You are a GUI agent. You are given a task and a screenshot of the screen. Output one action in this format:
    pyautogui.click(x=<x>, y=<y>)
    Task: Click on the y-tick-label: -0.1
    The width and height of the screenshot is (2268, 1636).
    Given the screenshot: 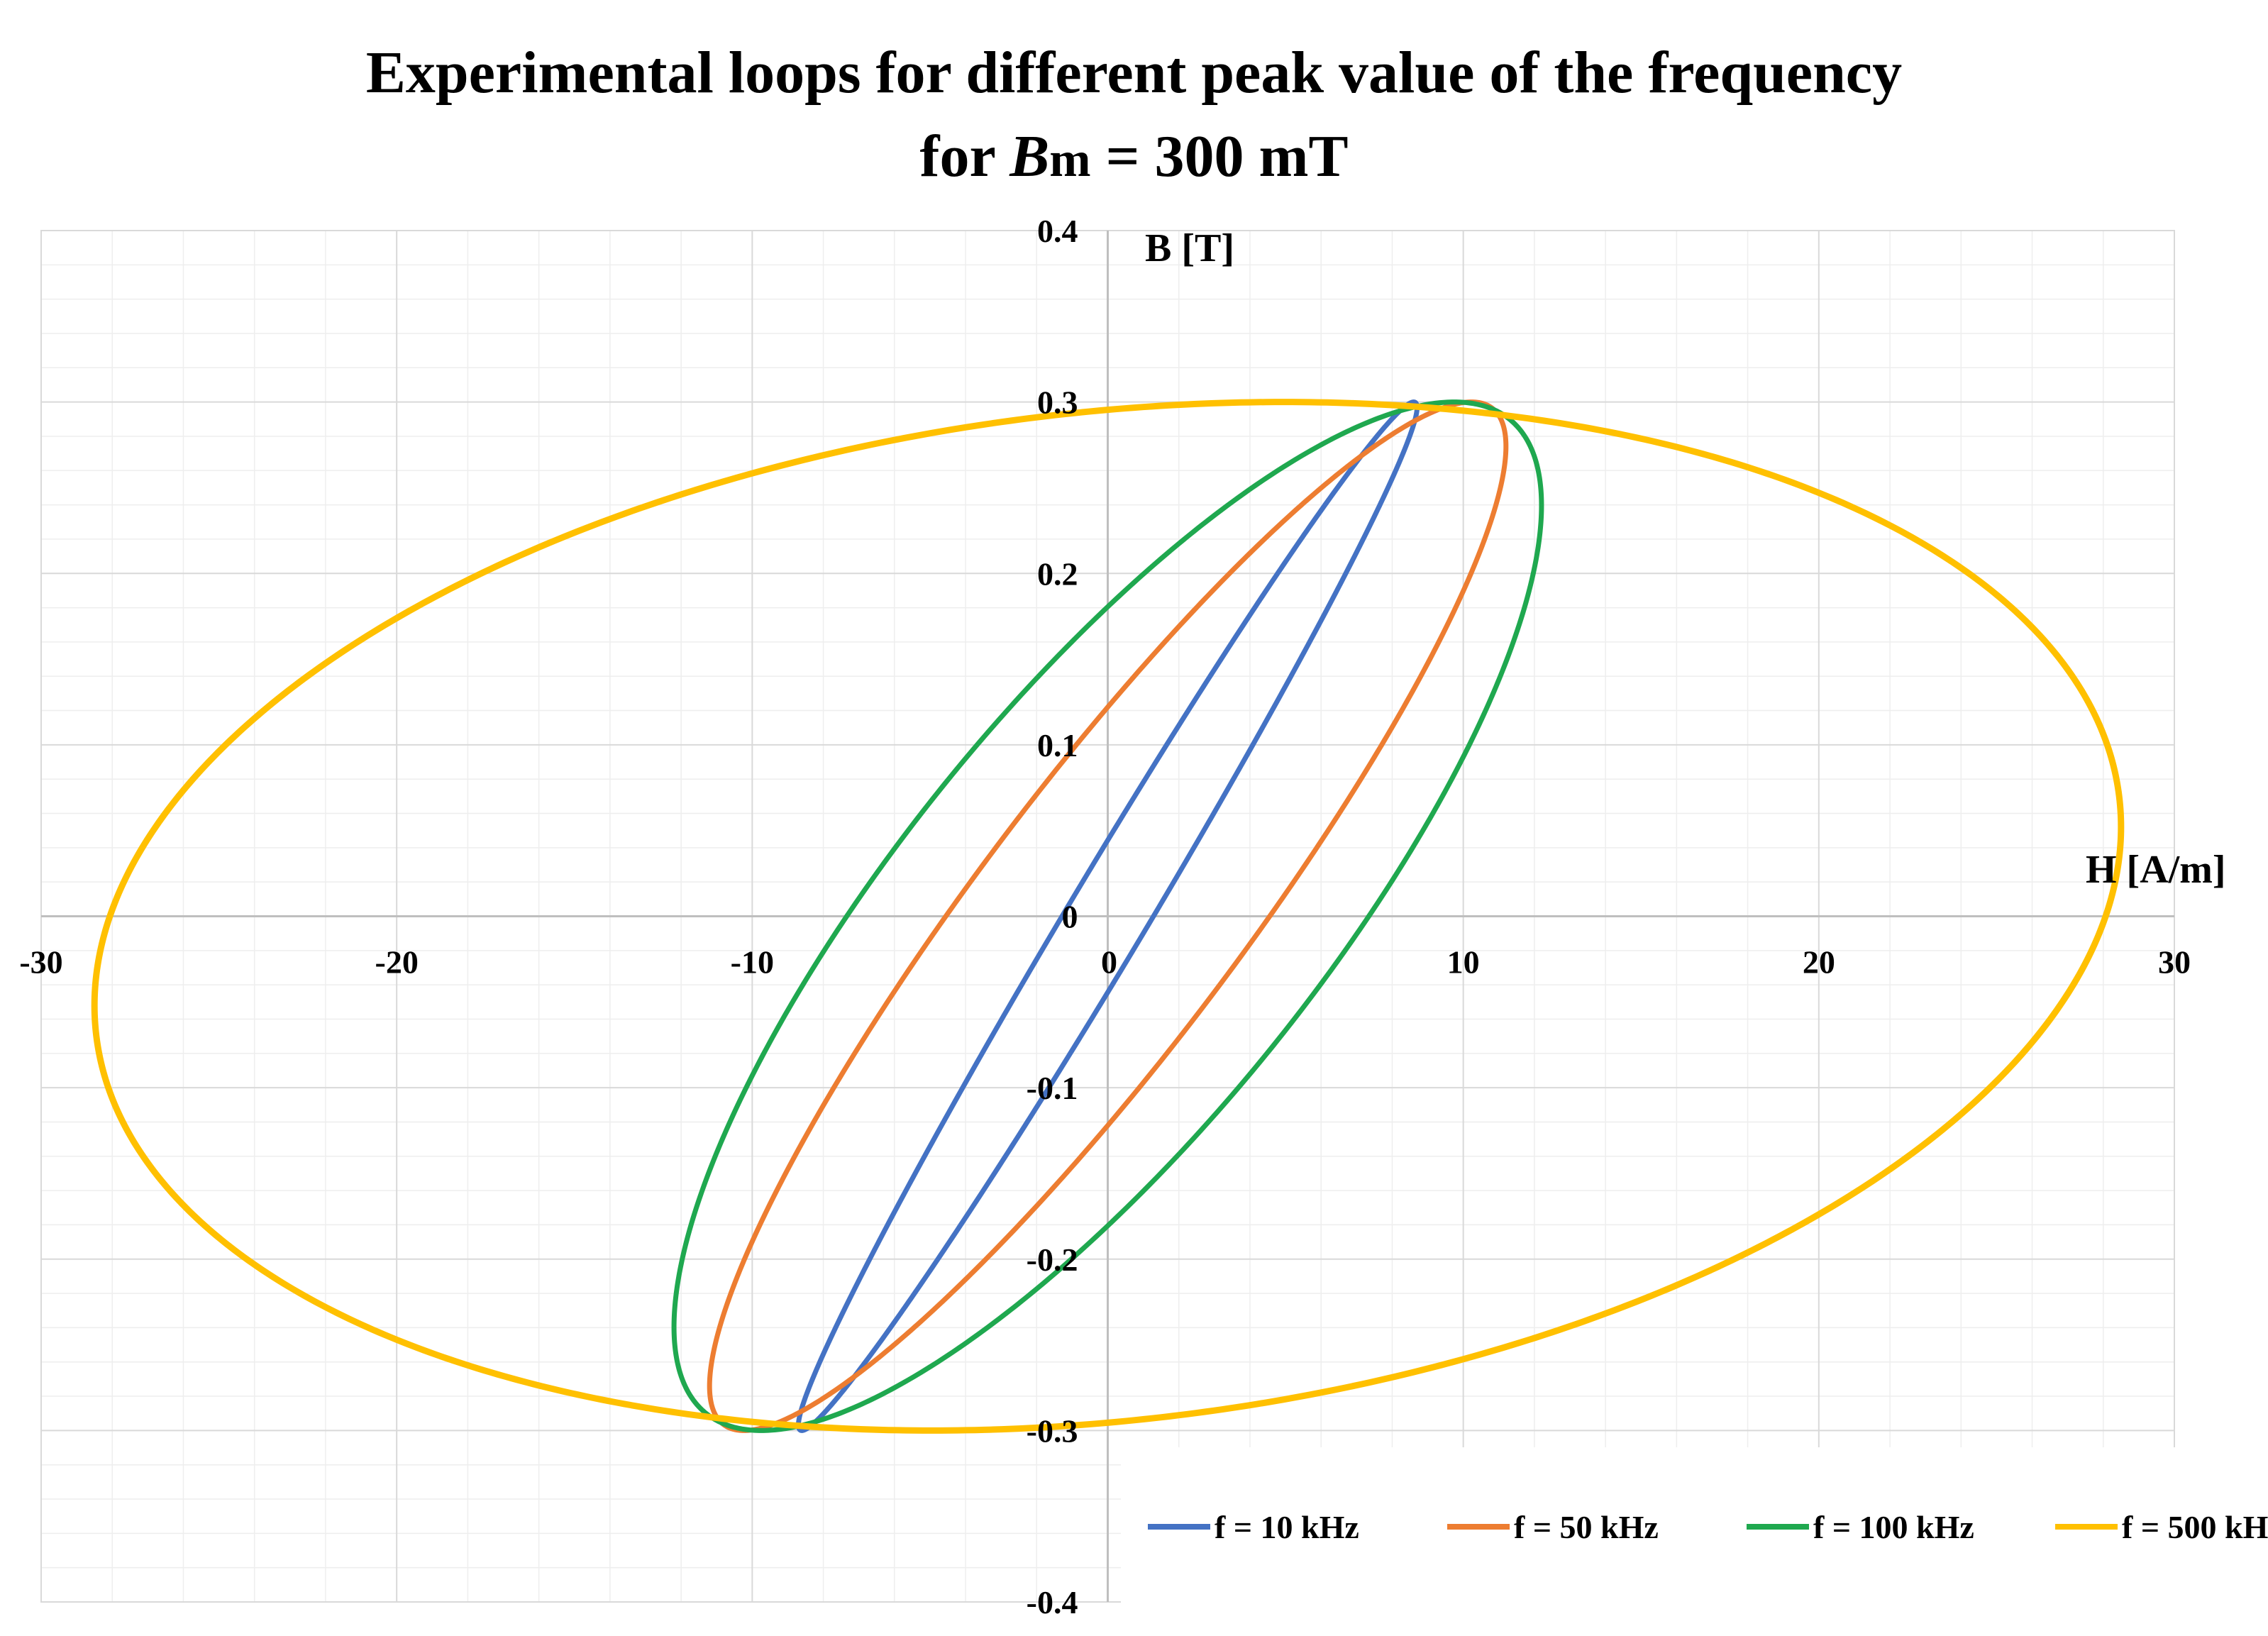 What is the action you would take?
    pyautogui.click(x=1052, y=1088)
    